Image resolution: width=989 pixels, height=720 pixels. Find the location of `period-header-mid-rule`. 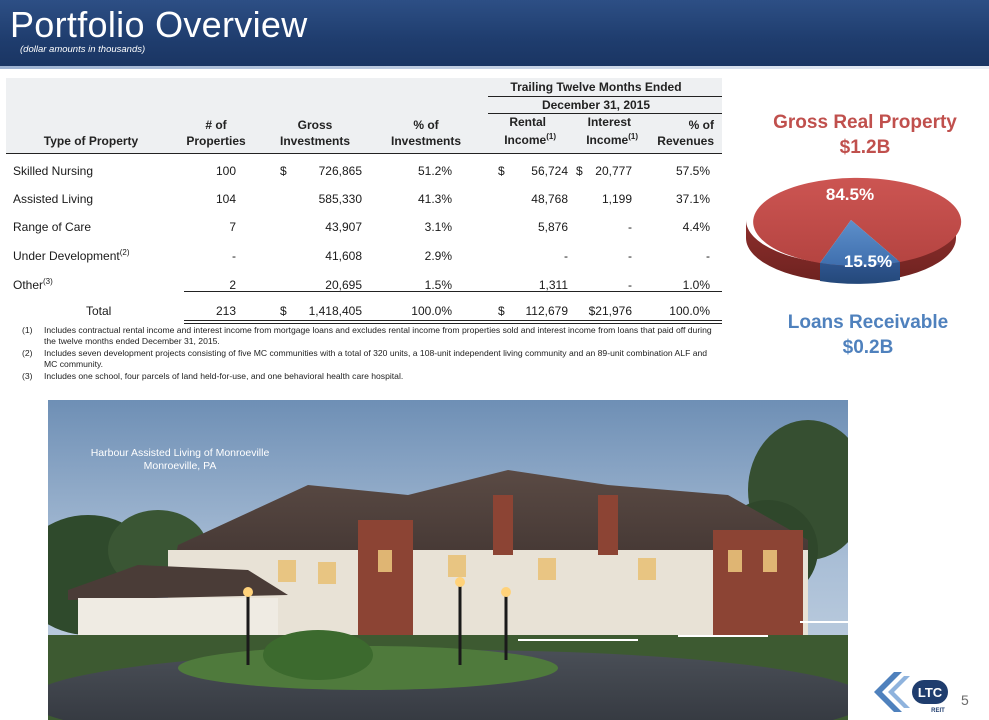

period-header-mid-rule is located at coordinates (605, 96).